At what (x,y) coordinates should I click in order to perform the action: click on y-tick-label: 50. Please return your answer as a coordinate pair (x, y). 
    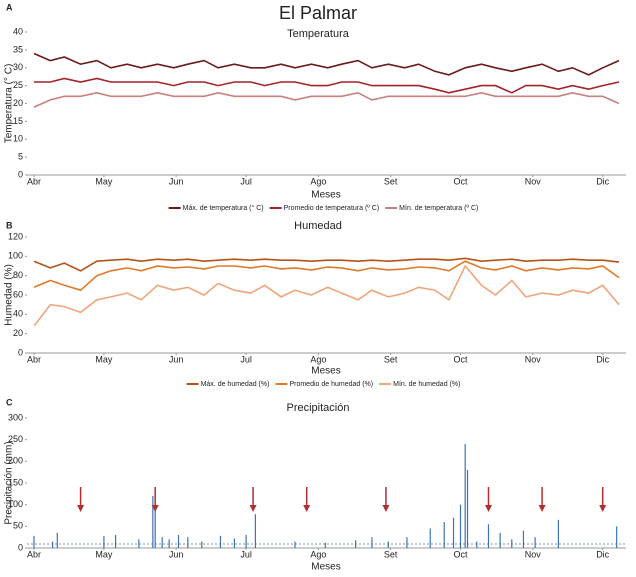
    Looking at the image, I should click on (18, 526).